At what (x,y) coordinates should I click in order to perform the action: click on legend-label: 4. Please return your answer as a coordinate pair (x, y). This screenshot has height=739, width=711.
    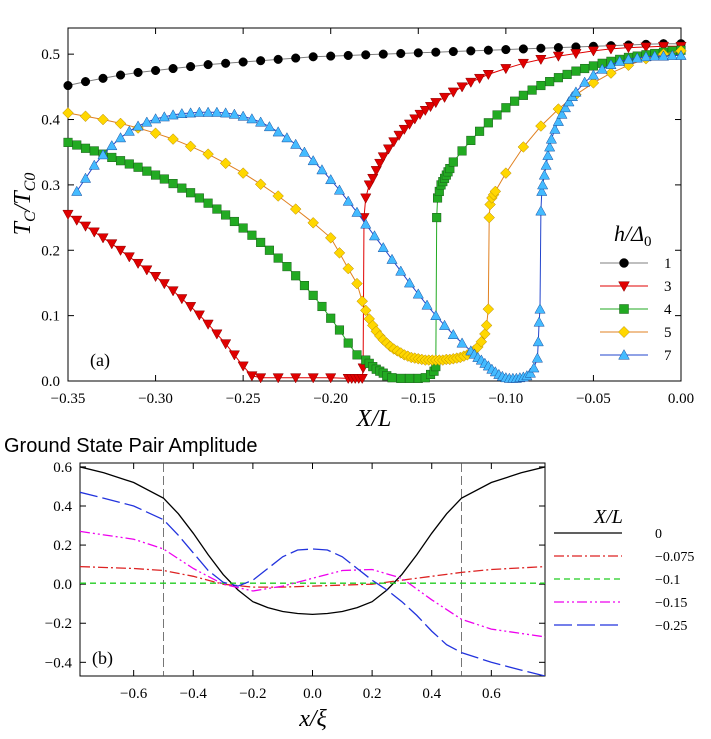
    Looking at the image, I should click on (668, 310).